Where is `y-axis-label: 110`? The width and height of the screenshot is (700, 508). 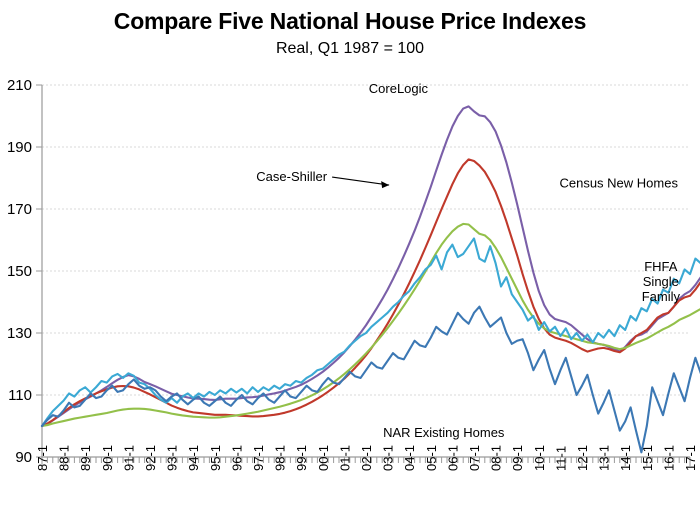
y-axis-label: 110 is located at coordinates (20, 395).